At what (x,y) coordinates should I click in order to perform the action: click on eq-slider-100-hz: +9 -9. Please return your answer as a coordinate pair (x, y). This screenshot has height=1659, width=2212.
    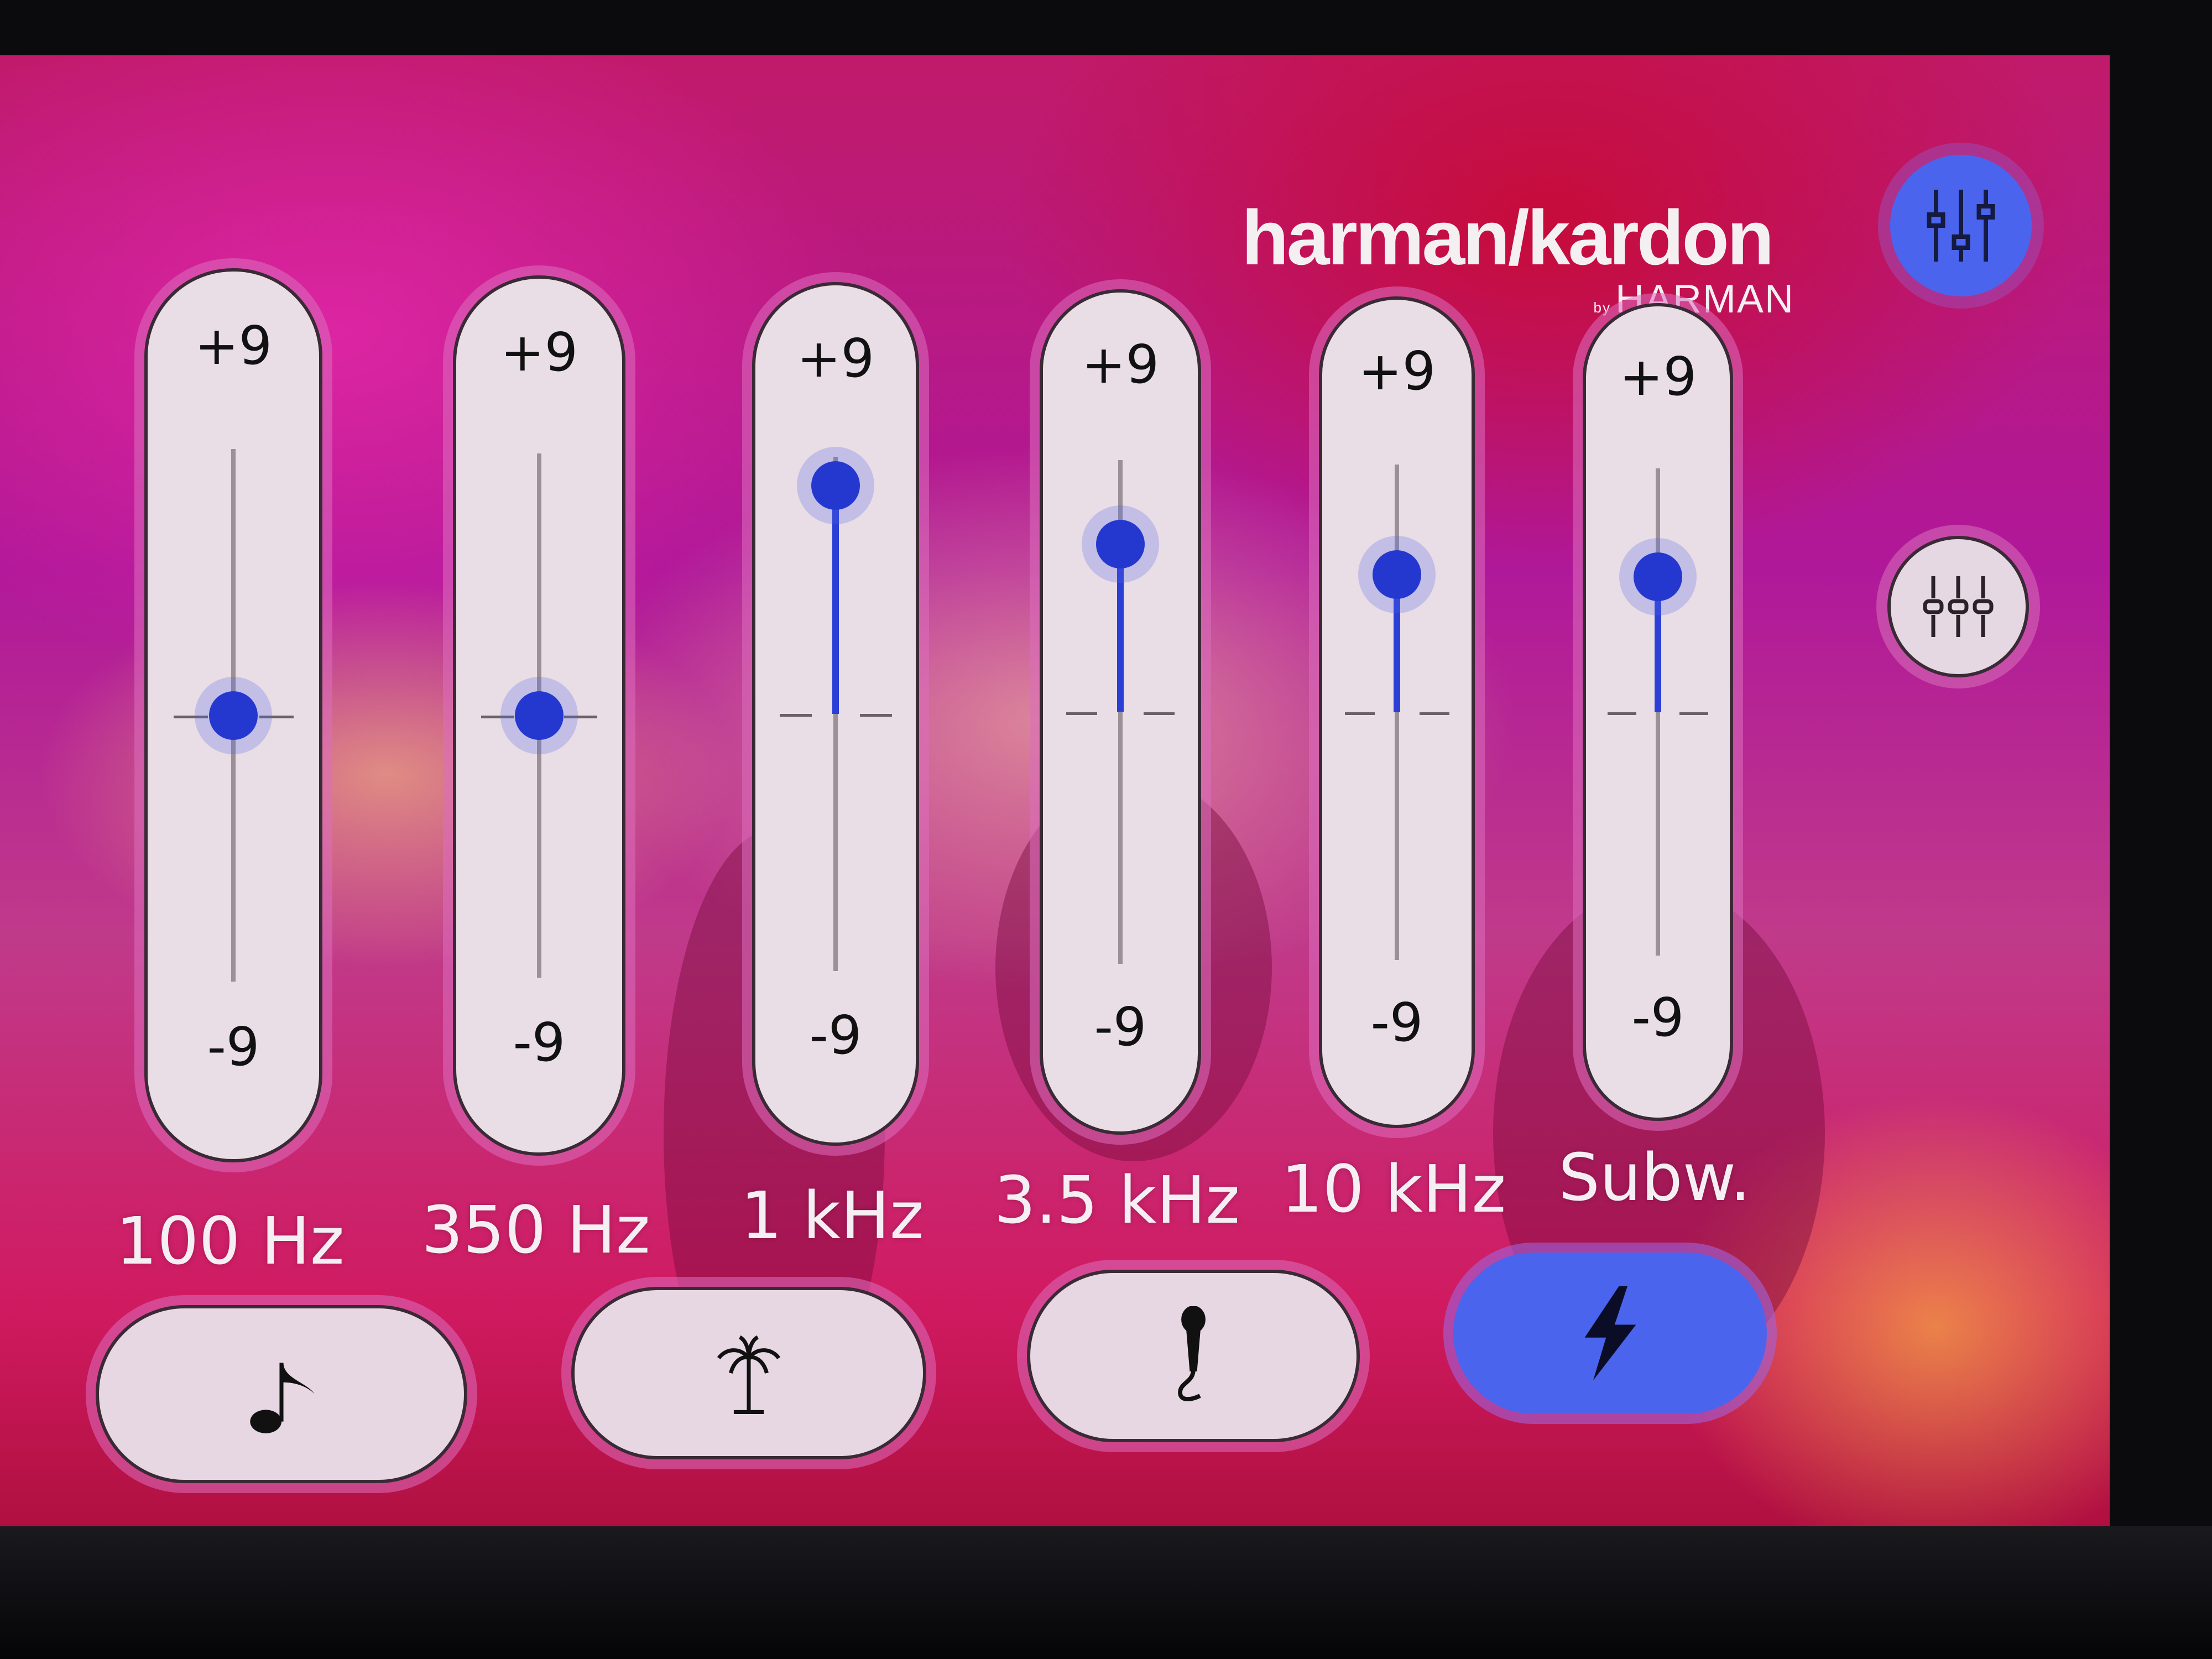
    Looking at the image, I should click on (233, 715).